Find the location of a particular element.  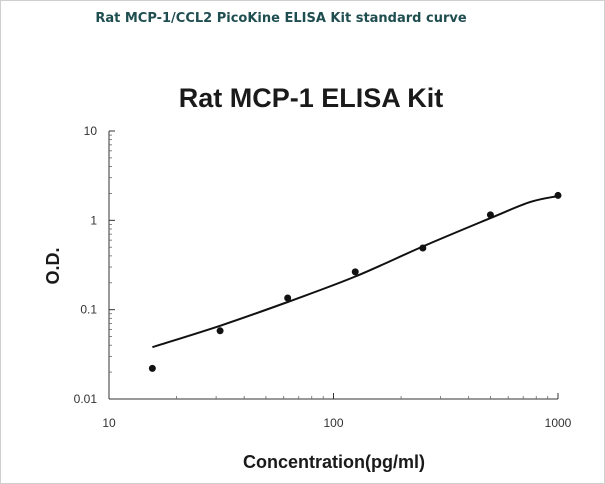

x-tick-label: 100 is located at coordinates (333, 423).